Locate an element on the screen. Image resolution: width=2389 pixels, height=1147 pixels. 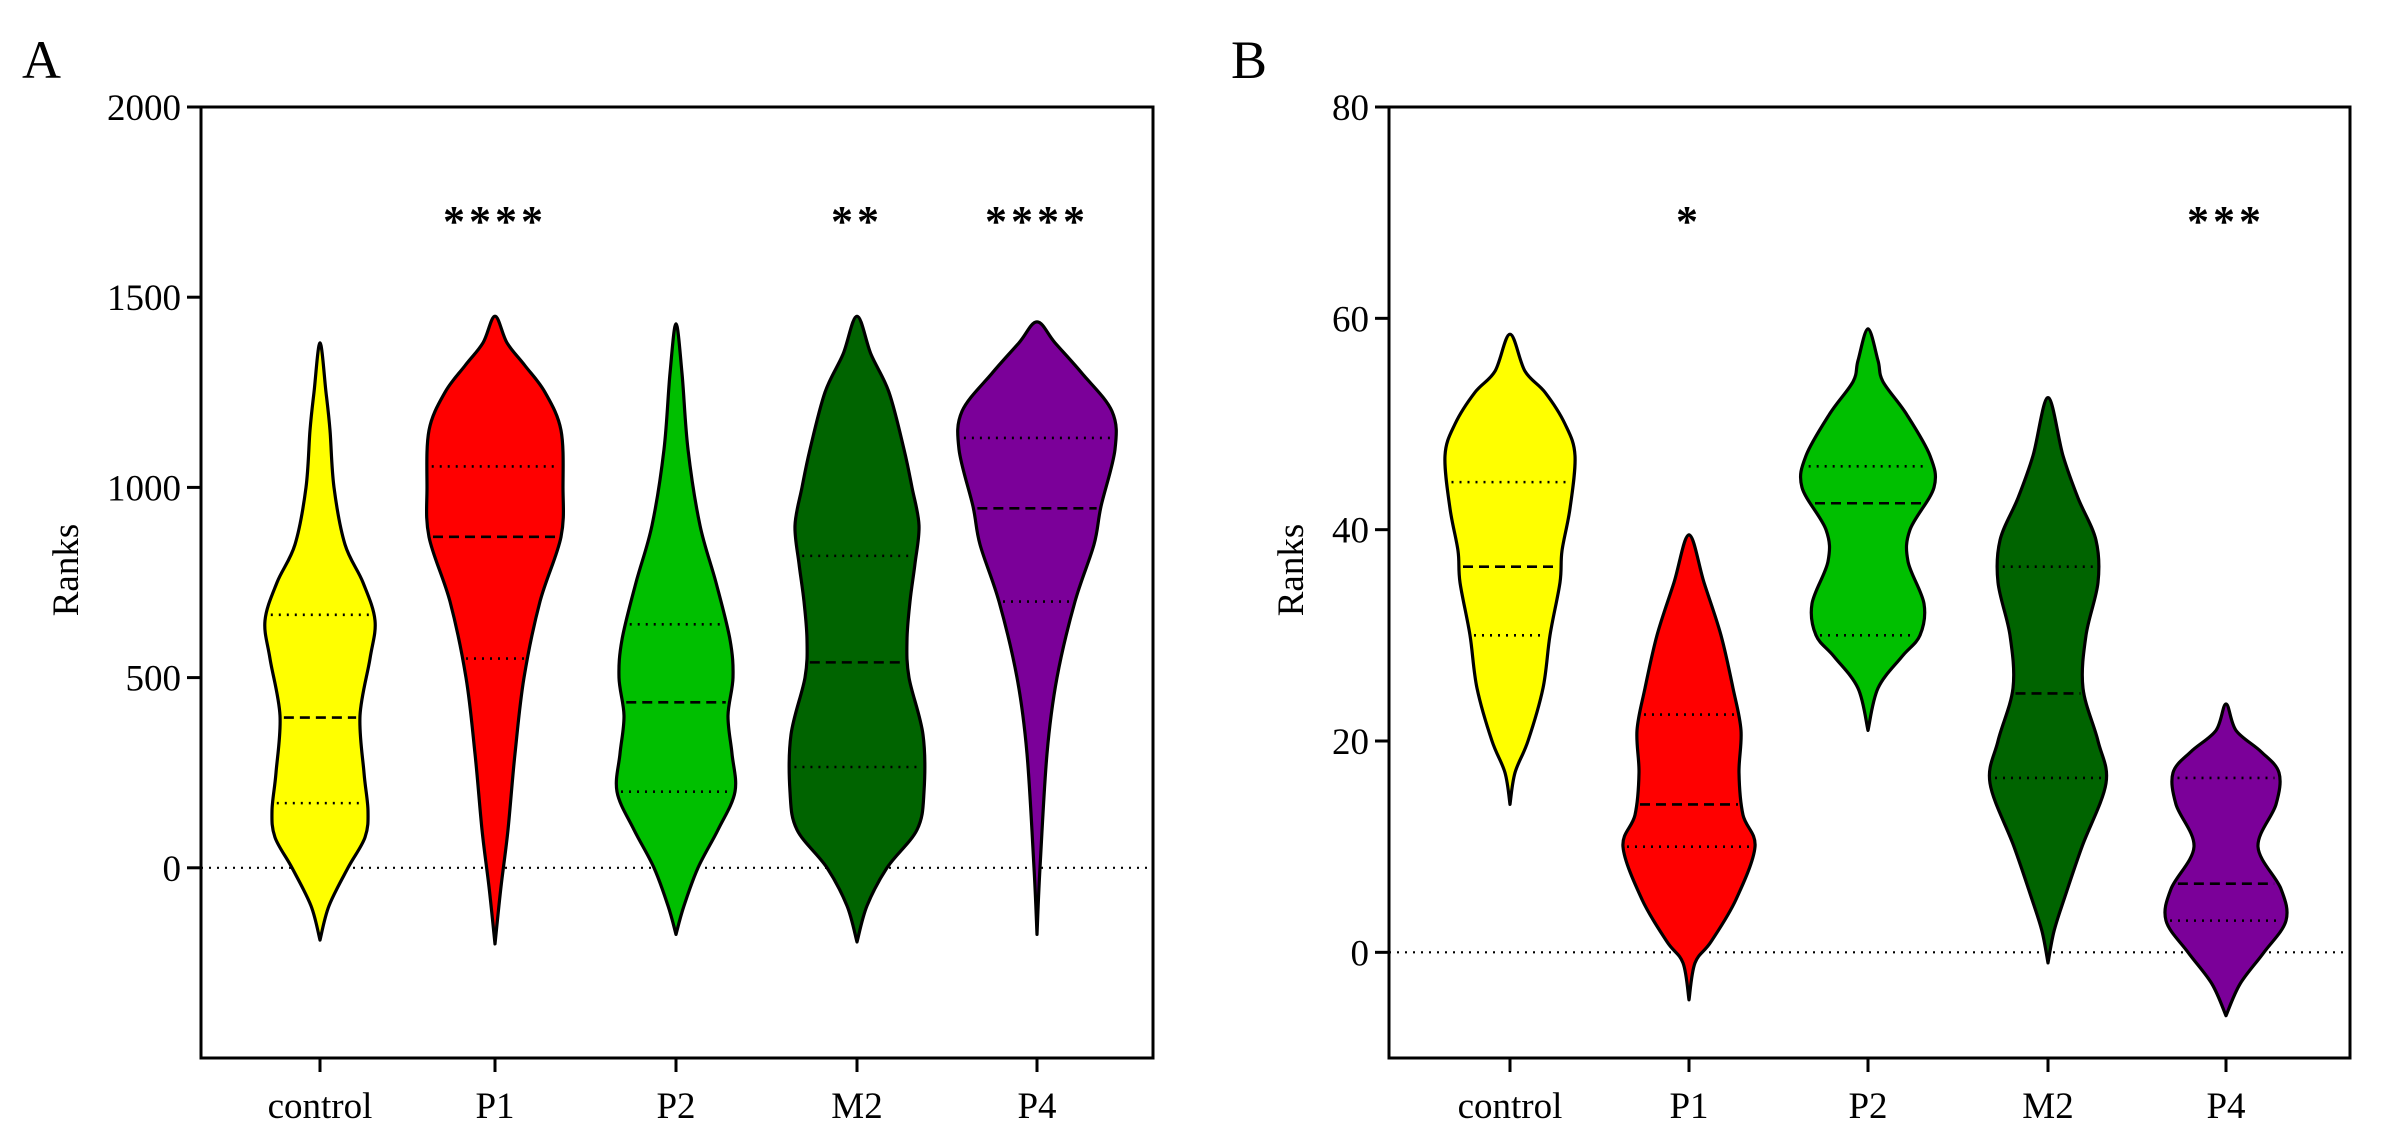
panel-letter-a: A is located at coordinates (41, 60).